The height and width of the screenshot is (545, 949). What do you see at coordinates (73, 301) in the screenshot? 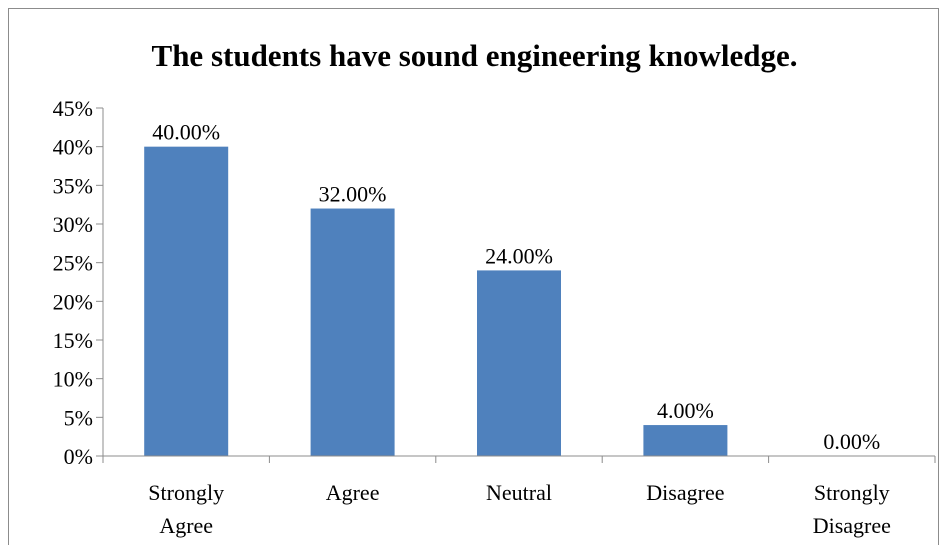
I see `y-tick-label: 20%` at bounding box center [73, 301].